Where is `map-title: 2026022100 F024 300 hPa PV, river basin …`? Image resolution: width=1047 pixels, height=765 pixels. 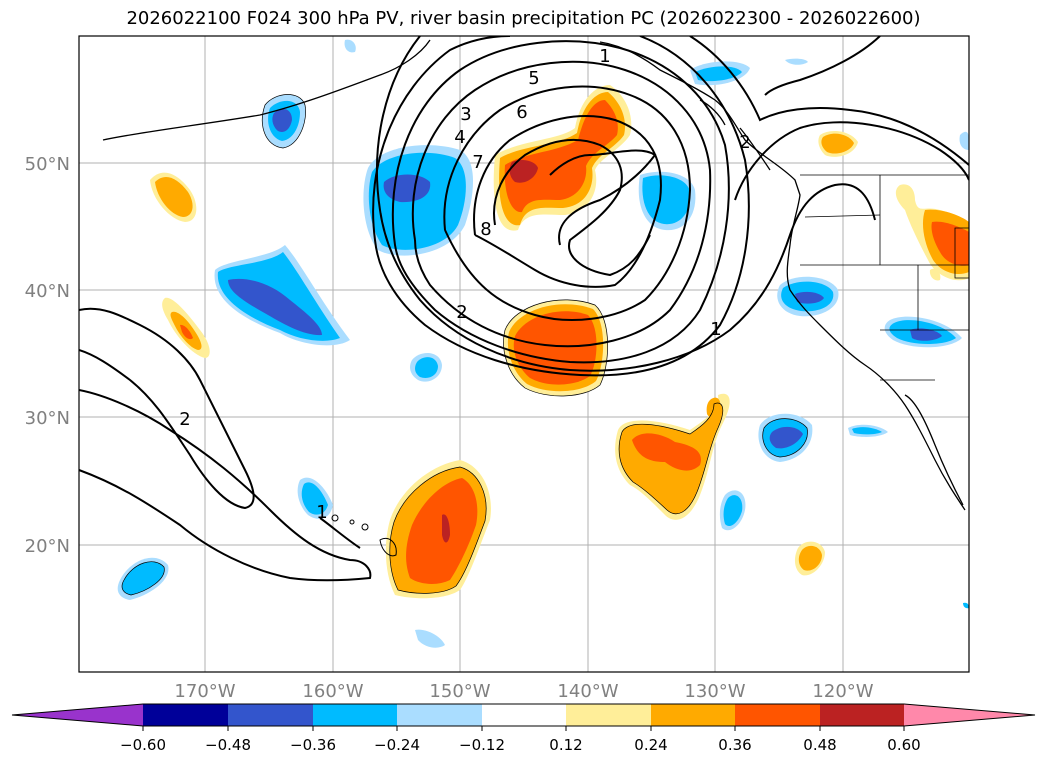
map-title: 2026022100 F024 300 hPa PV, river basin … is located at coordinates (523, 18).